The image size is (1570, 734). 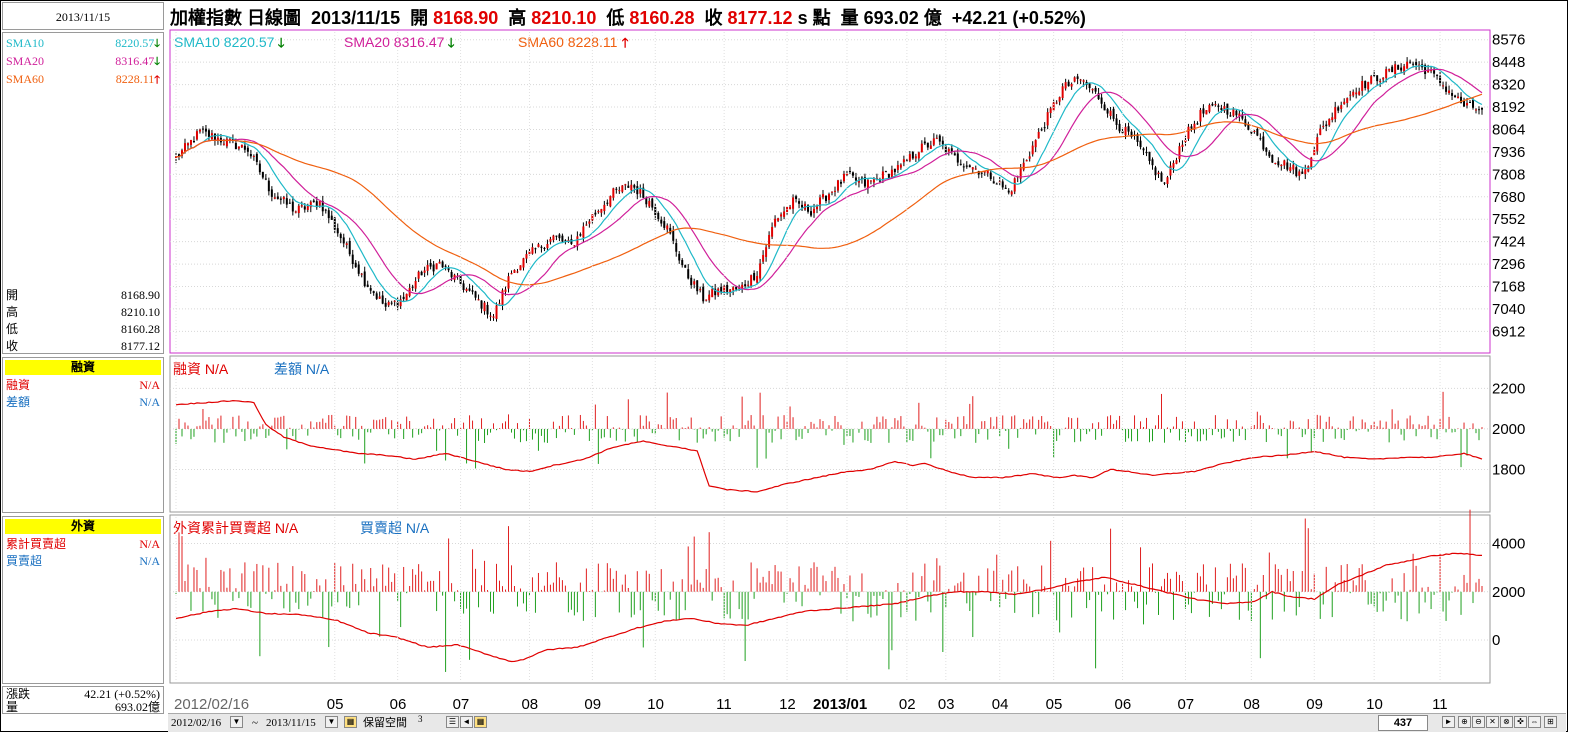 What do you see at coordinates (149, 544) in the screenshot?
I see `cum-value: N/A` at bounding box center [149, 544].